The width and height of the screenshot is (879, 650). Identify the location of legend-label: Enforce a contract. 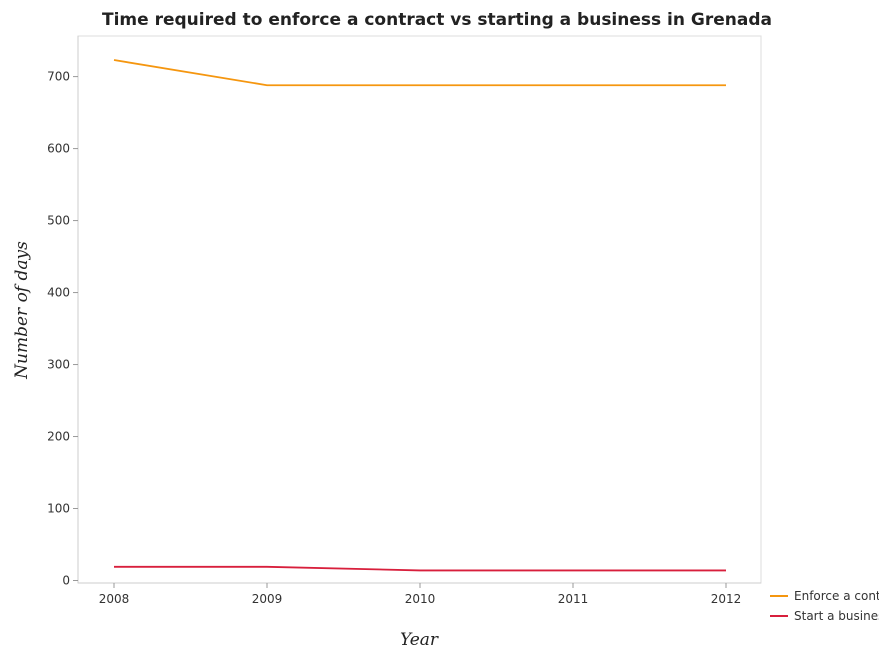
(836, 596).